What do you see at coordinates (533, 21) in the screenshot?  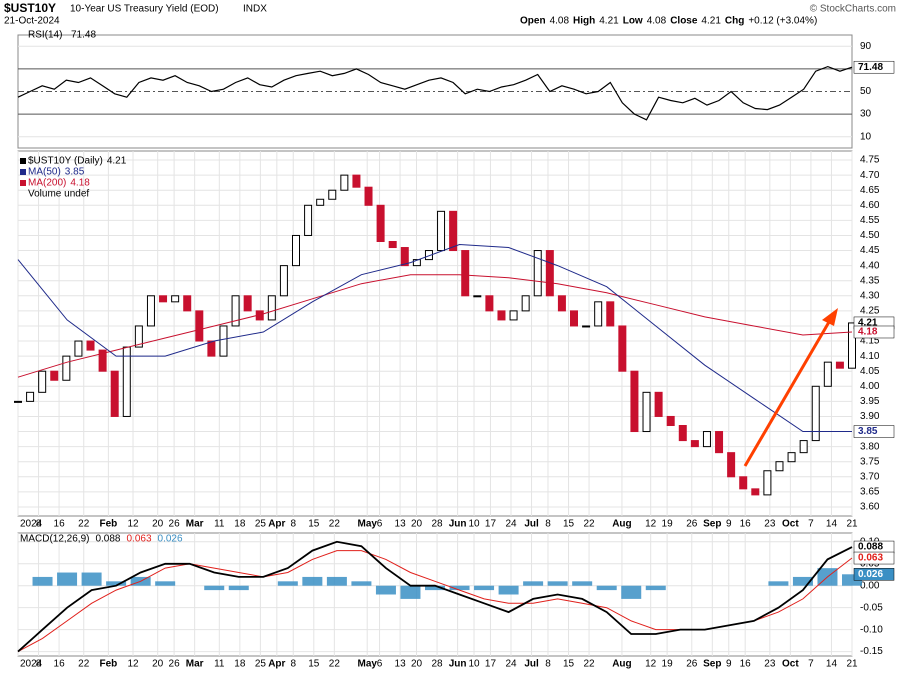 I see `quote-label: Open` at bounding box center [533, 21].